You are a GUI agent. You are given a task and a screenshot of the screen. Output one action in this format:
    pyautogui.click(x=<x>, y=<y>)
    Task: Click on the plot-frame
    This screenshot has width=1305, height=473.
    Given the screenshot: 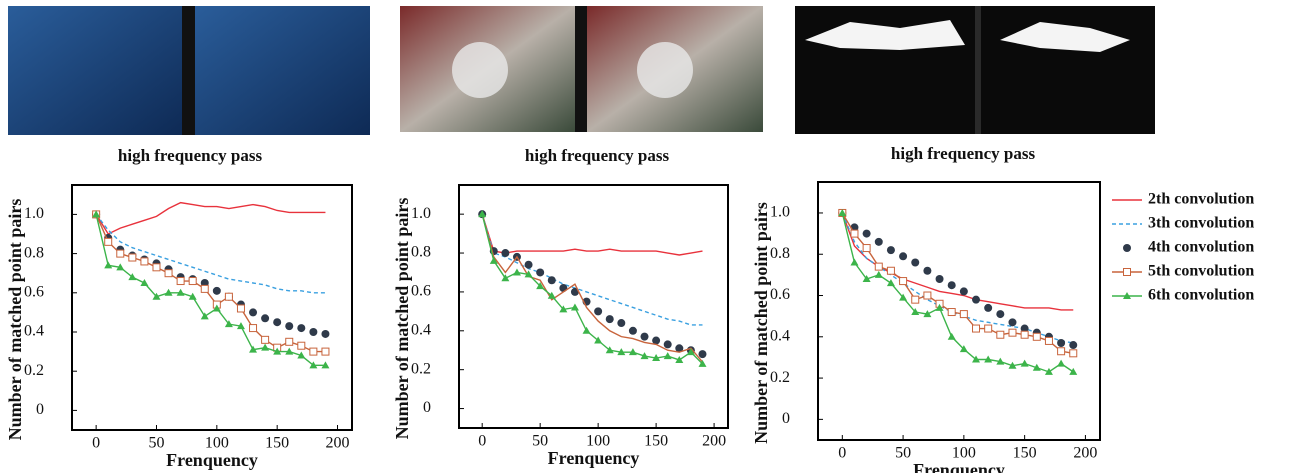 What is the action you would take?
    pyautogui.click(x=593, y=306)
    